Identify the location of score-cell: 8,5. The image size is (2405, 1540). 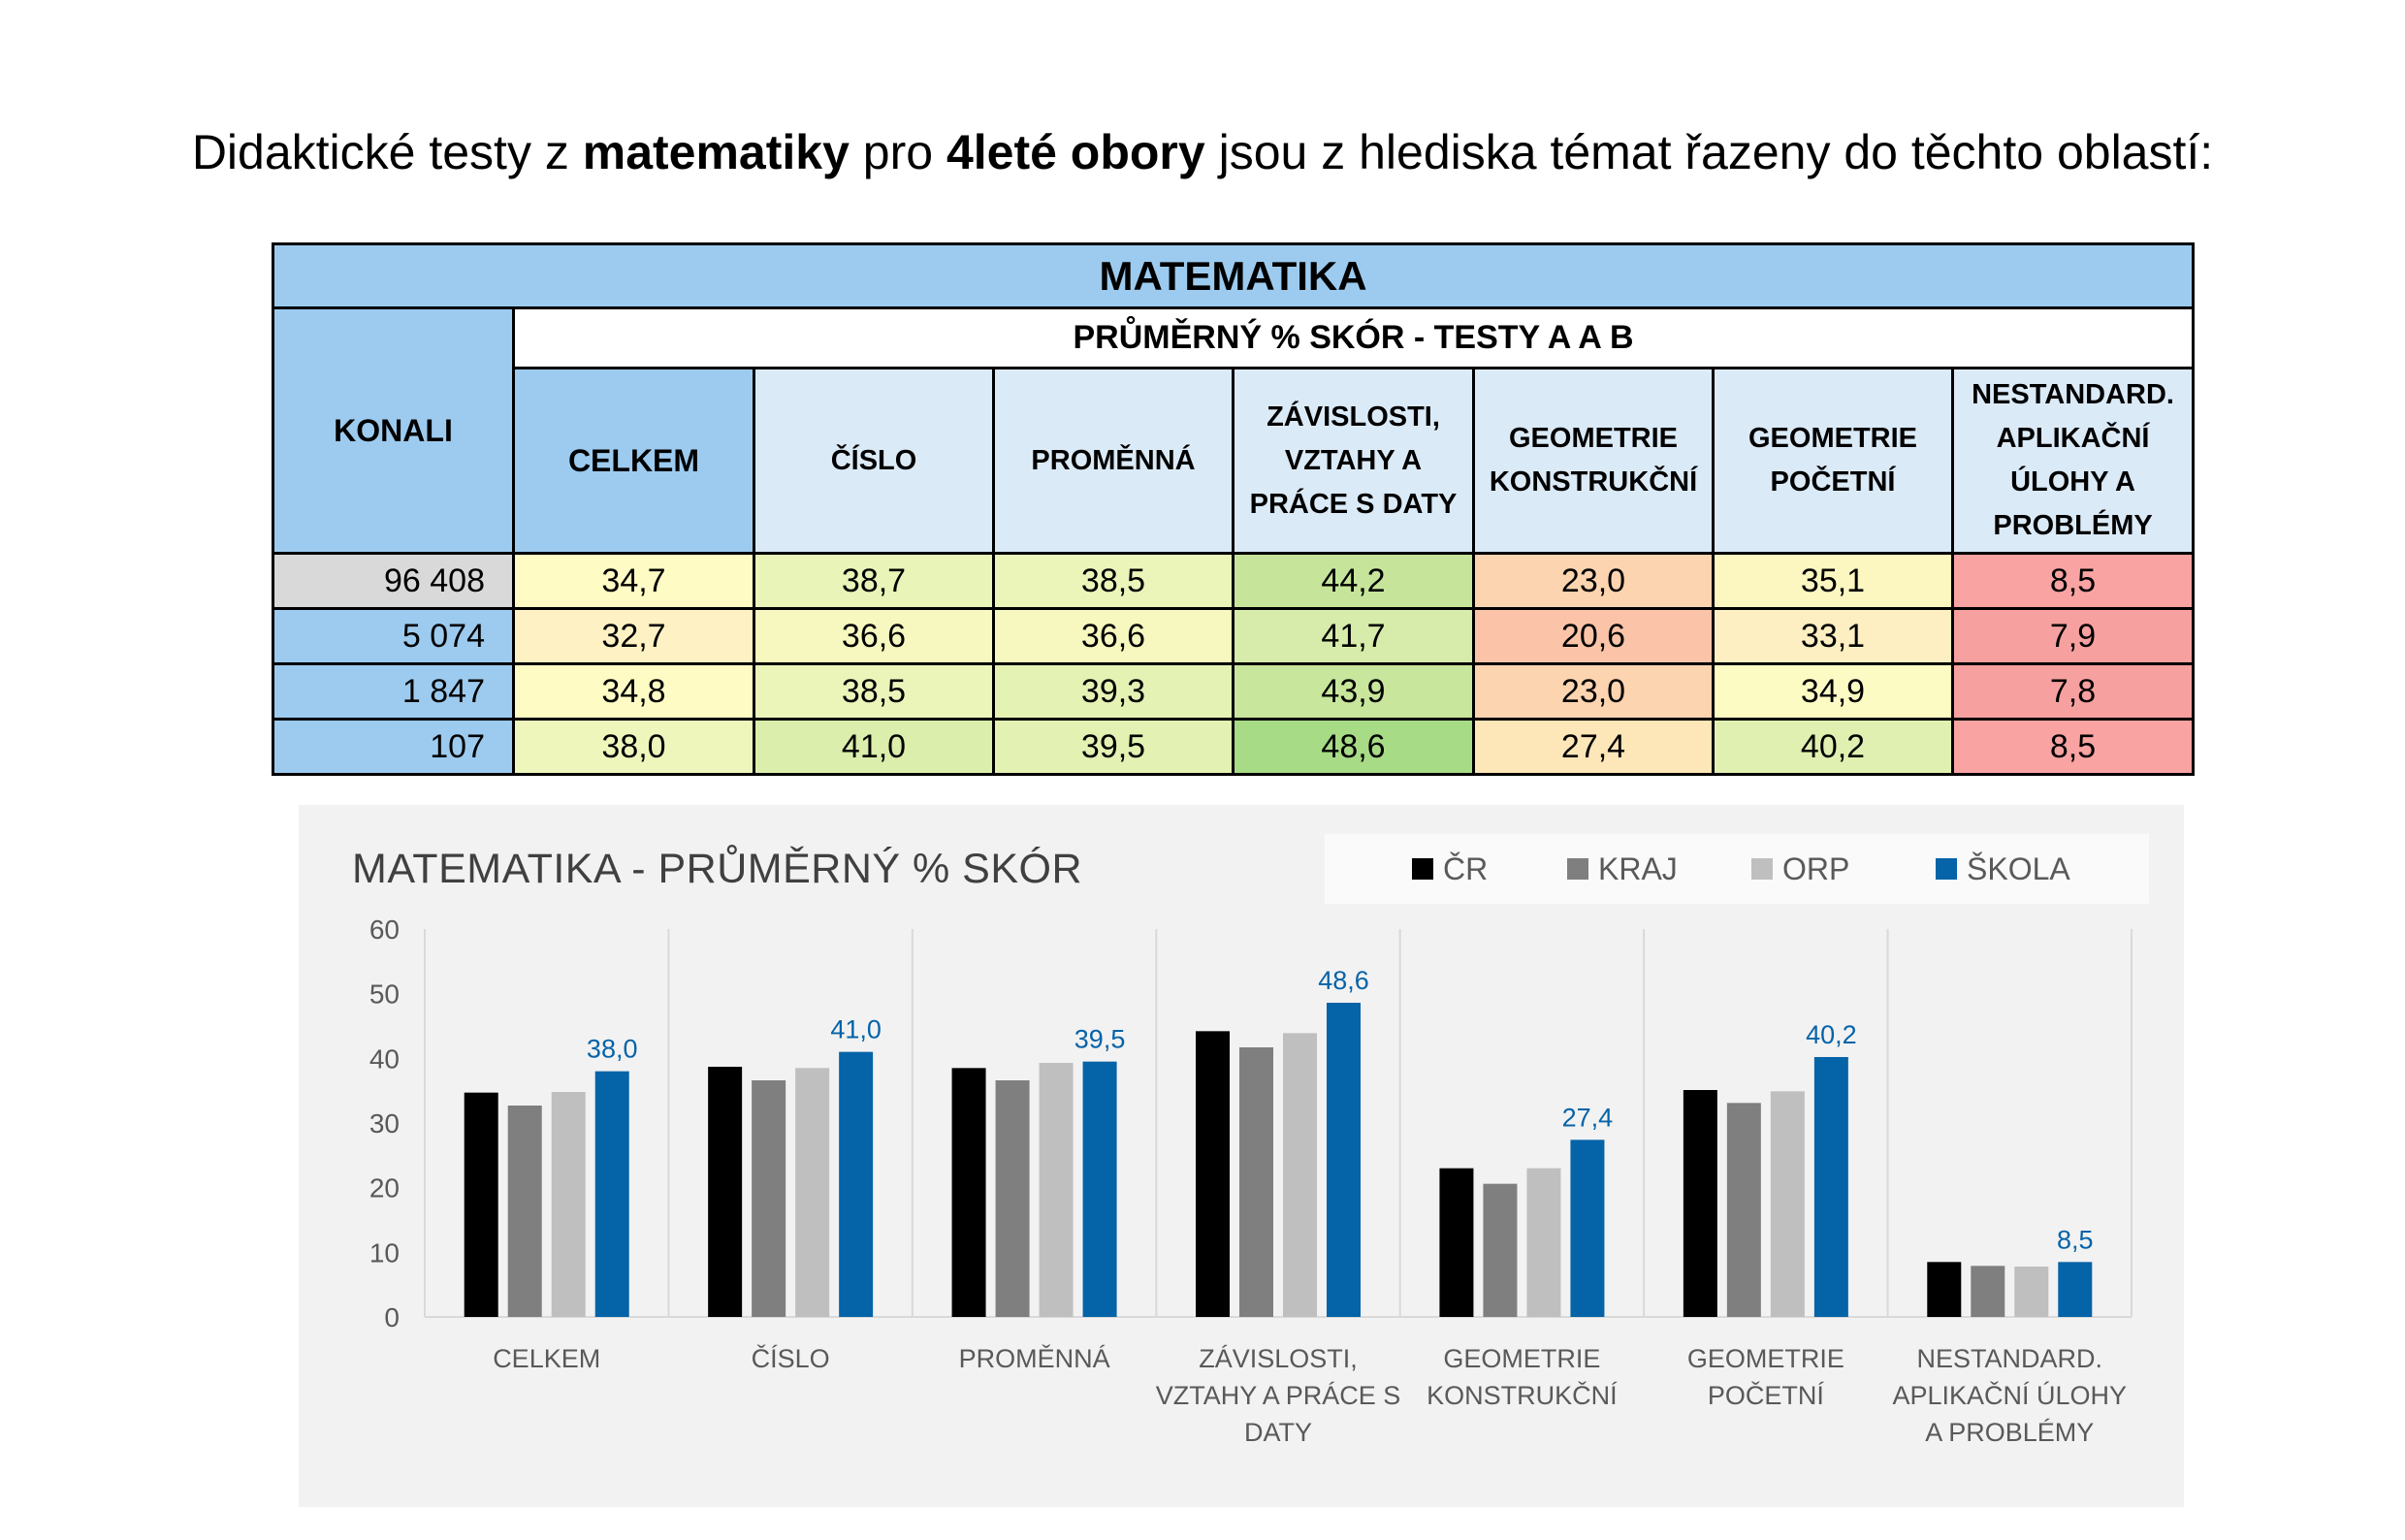
(2073, 747).